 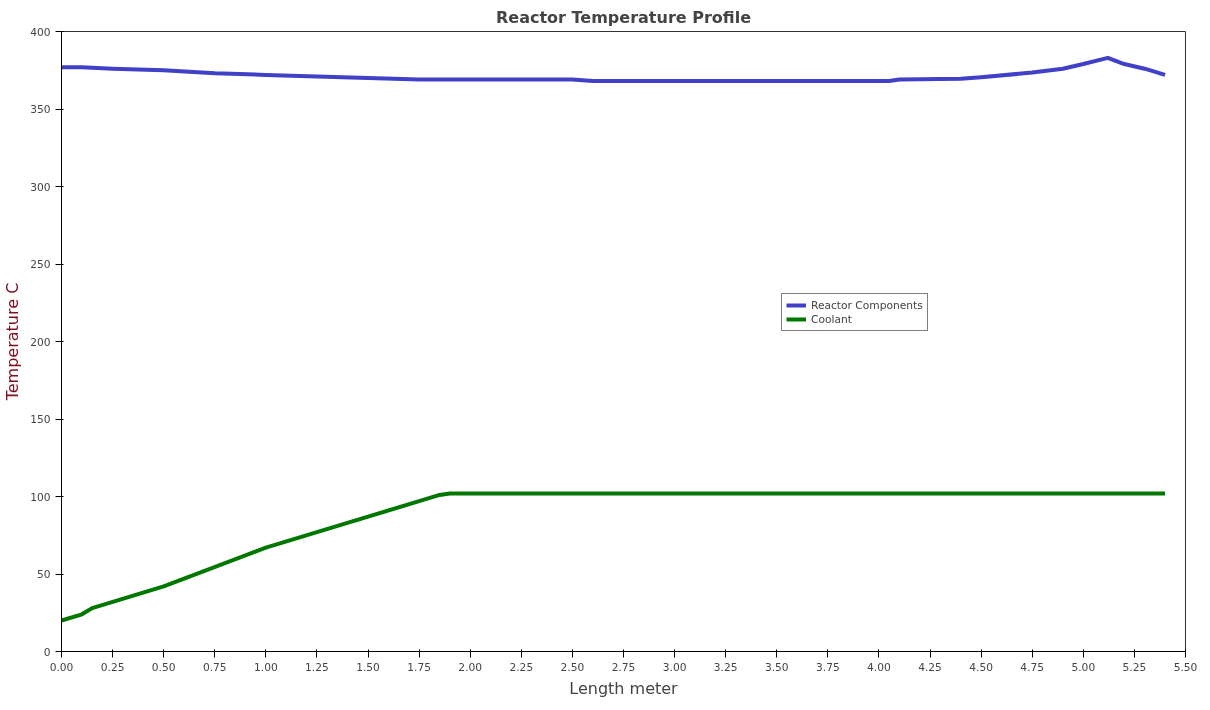 I want to click on legend-label: Coolant, so click(x=831, y=319).